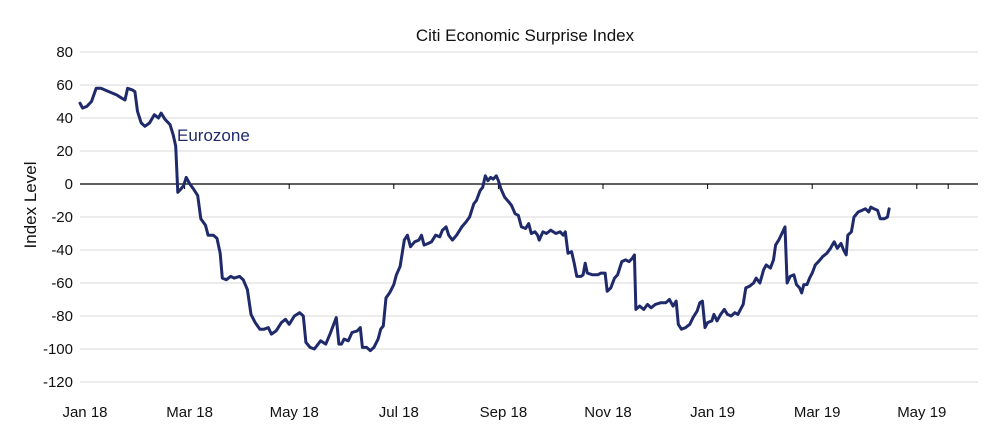 The image size is (1000, 440). I want to click on x-tick-label: May 19, so click(921, 412).